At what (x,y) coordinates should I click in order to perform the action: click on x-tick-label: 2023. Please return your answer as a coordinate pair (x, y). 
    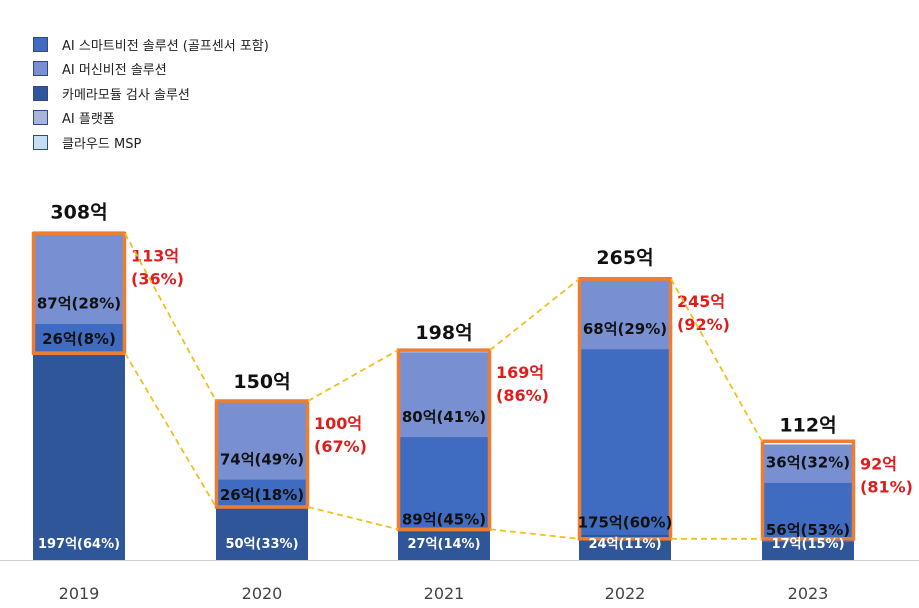
    Looking at the image, I should click on (808, 593).